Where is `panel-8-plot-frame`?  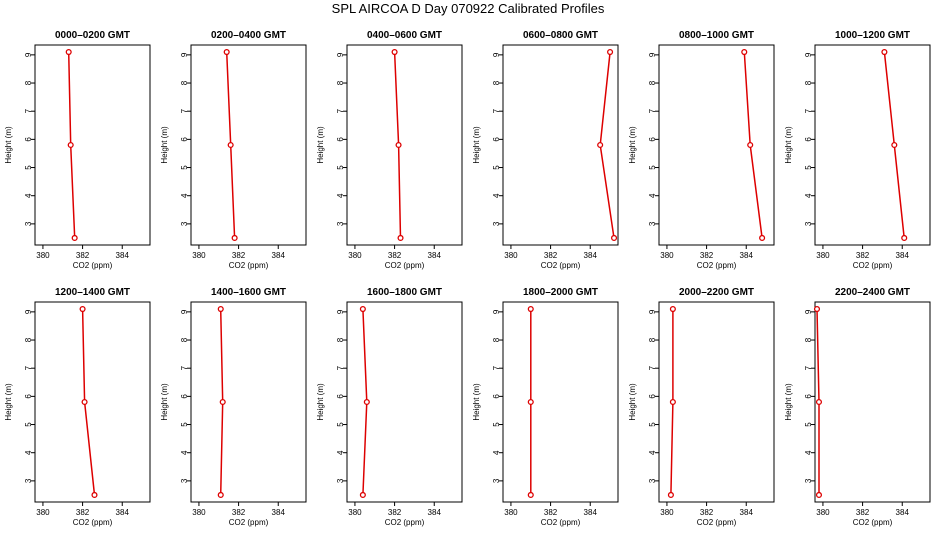 panel-8-plot-frame is located at coordinates (248, 402).